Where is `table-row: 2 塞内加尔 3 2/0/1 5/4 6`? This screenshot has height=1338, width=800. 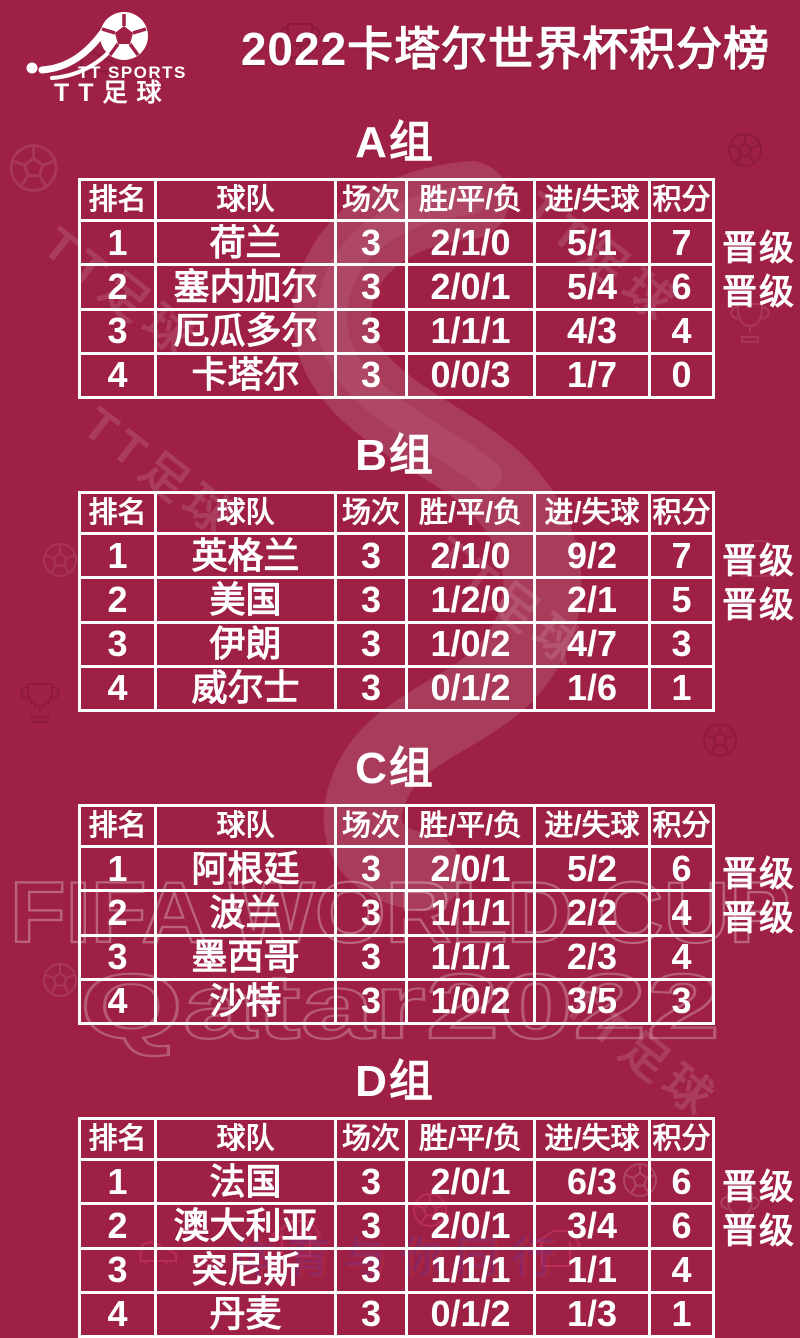
table-row: 2 塞内加尔 3 2/0/1 5/4 6 is located at coordinates (396, 287).